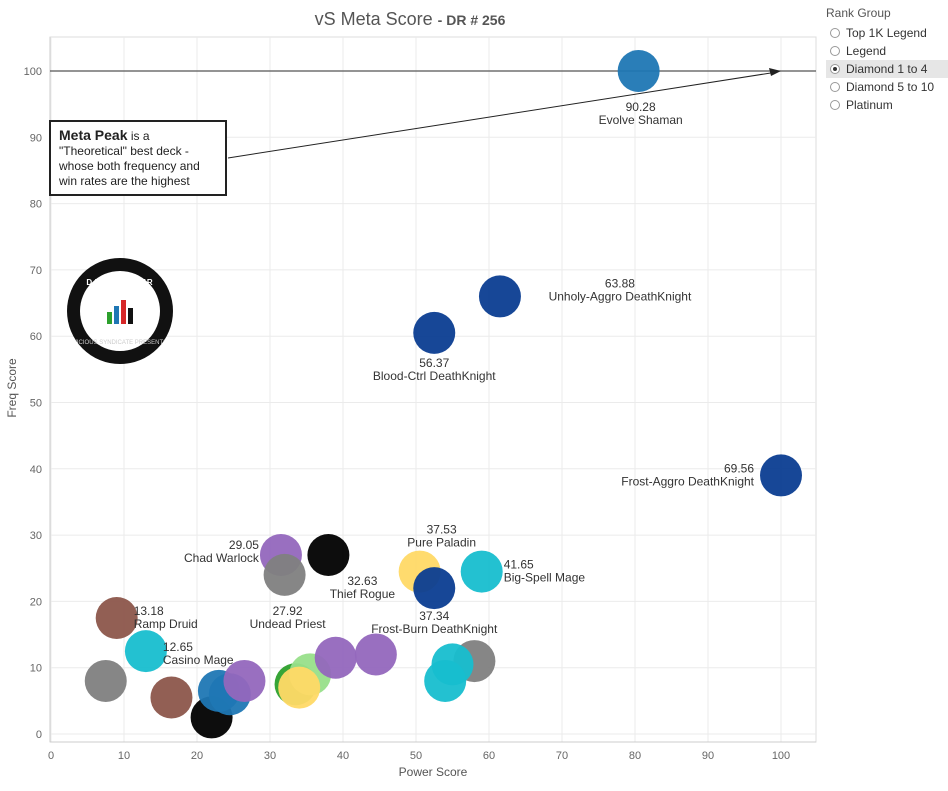 The width and height of the screenshot is (948, 791). I want to click on legend-option-diamond-1-to-4: Diamond 1 to 4, so click(887, 69).